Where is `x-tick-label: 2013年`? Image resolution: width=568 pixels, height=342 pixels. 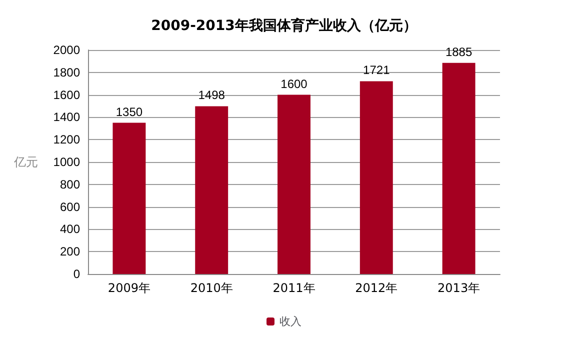 x-tick-label: 2013年 is located at coordinates (459, 288).